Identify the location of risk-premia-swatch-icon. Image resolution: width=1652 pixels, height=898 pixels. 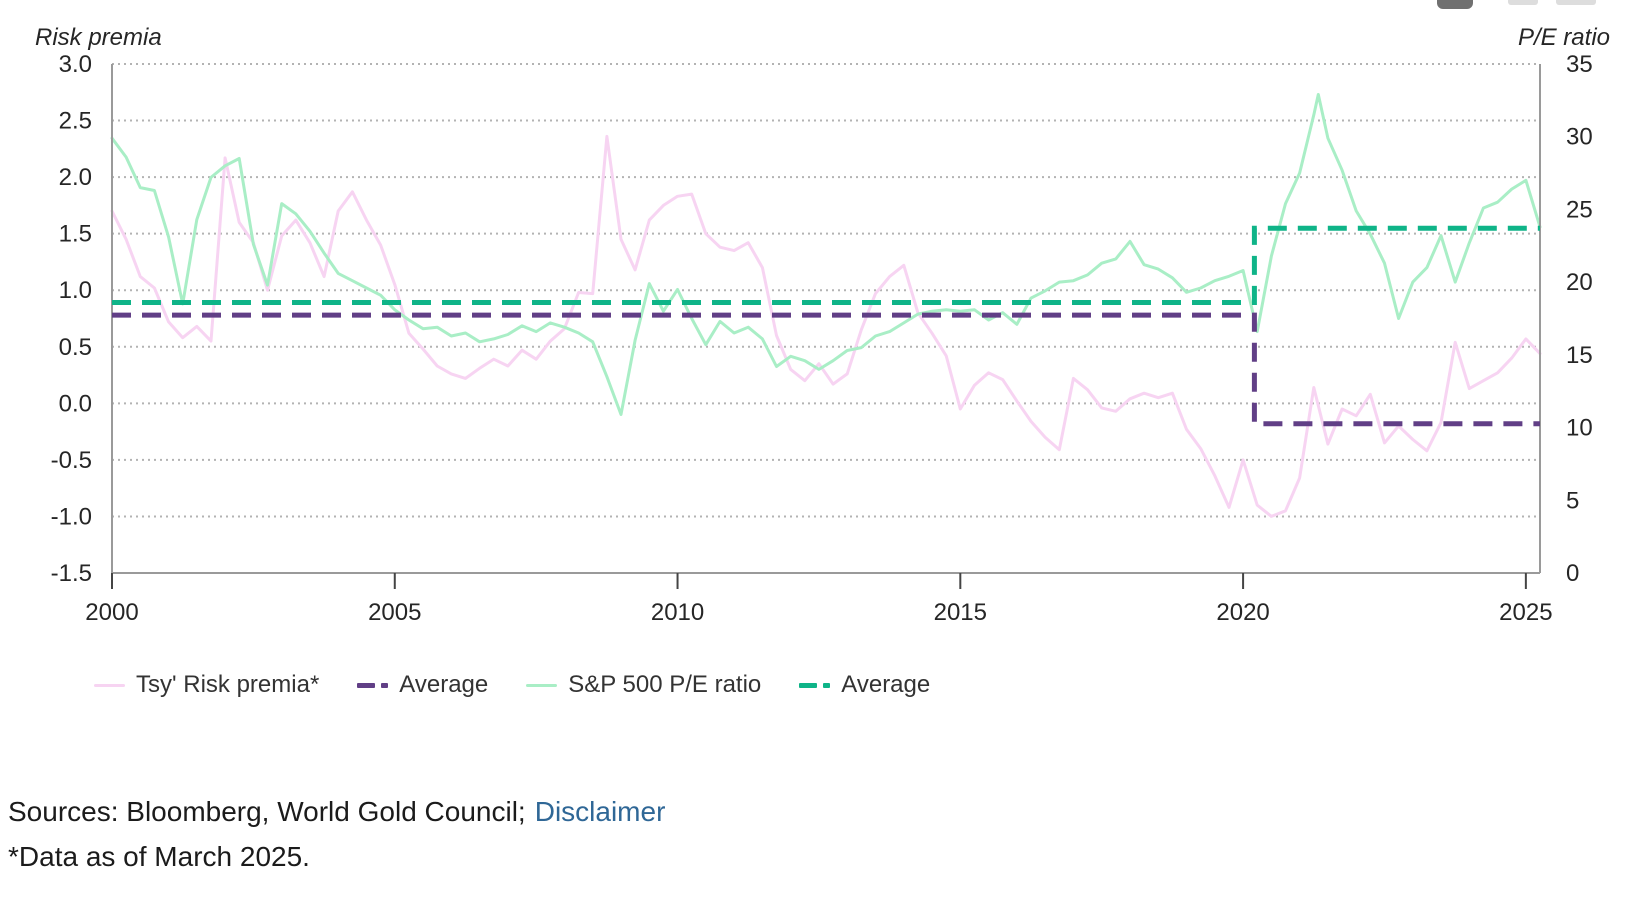
(109, 685).